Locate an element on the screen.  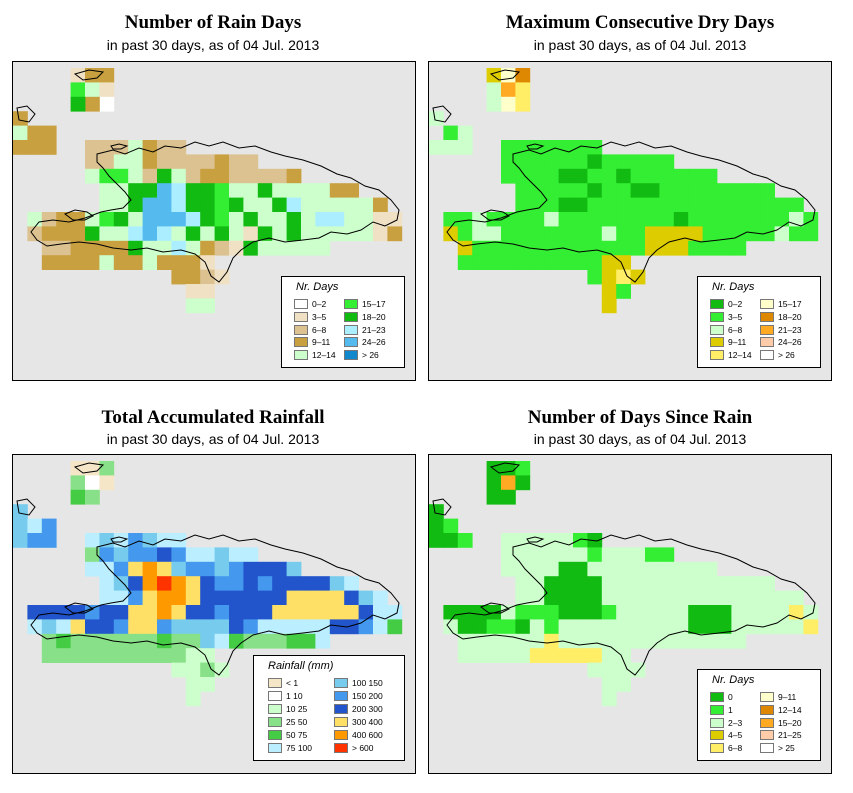
panel-title: Maximum Consecutive Dry Days is located at coordinates (640, 22).